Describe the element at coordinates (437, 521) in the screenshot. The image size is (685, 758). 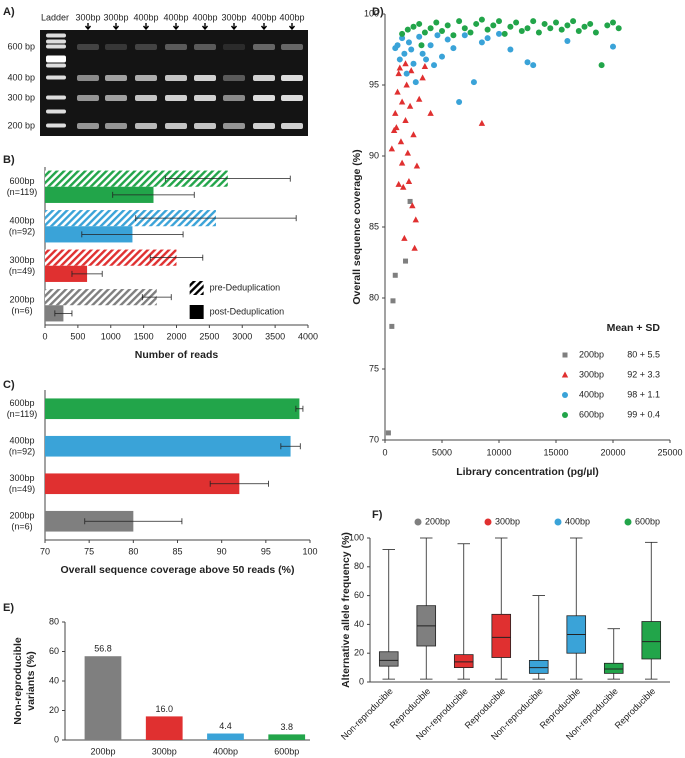
I see `legend-label: 200bp` at that location.